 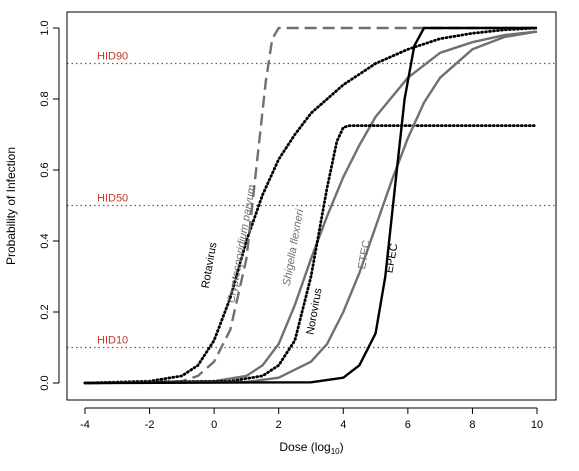 I want to click on y-tick-label: 0.2, so click(x=45, y=311).